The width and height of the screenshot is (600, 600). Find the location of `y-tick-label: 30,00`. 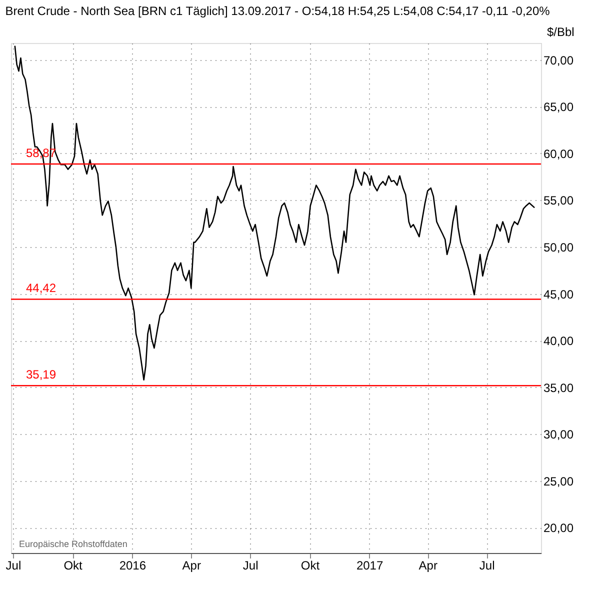

y-tick-label: 30,00 is located at coordinates (559, 435).